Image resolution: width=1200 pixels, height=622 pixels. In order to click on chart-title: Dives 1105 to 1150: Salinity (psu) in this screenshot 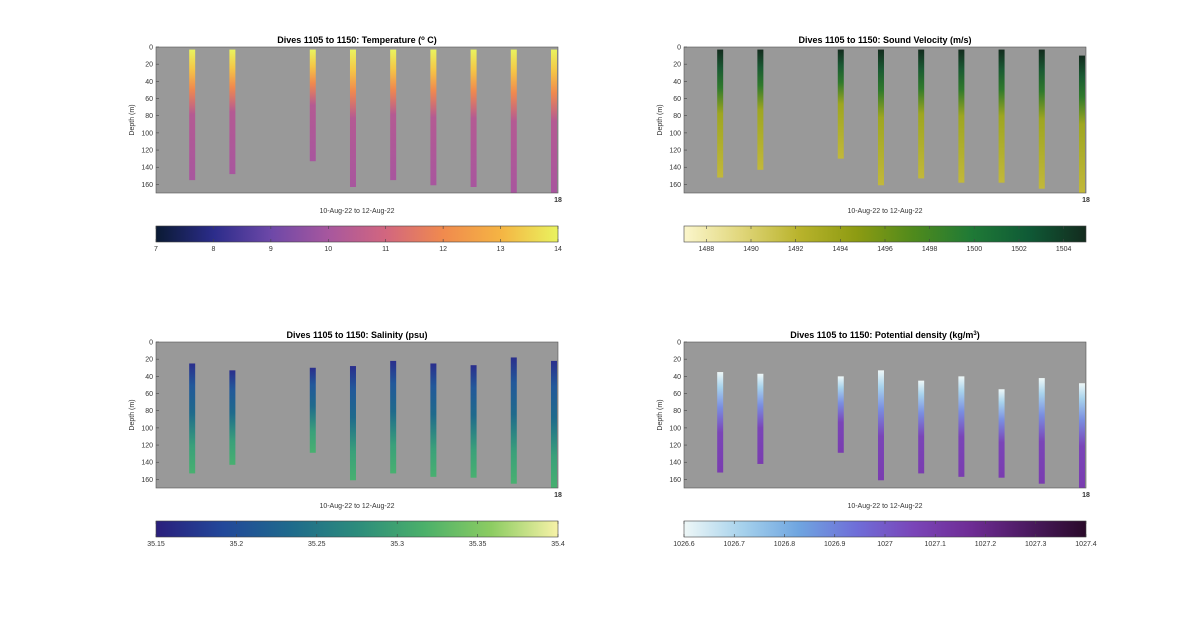, I will do `click(356, 335)`.